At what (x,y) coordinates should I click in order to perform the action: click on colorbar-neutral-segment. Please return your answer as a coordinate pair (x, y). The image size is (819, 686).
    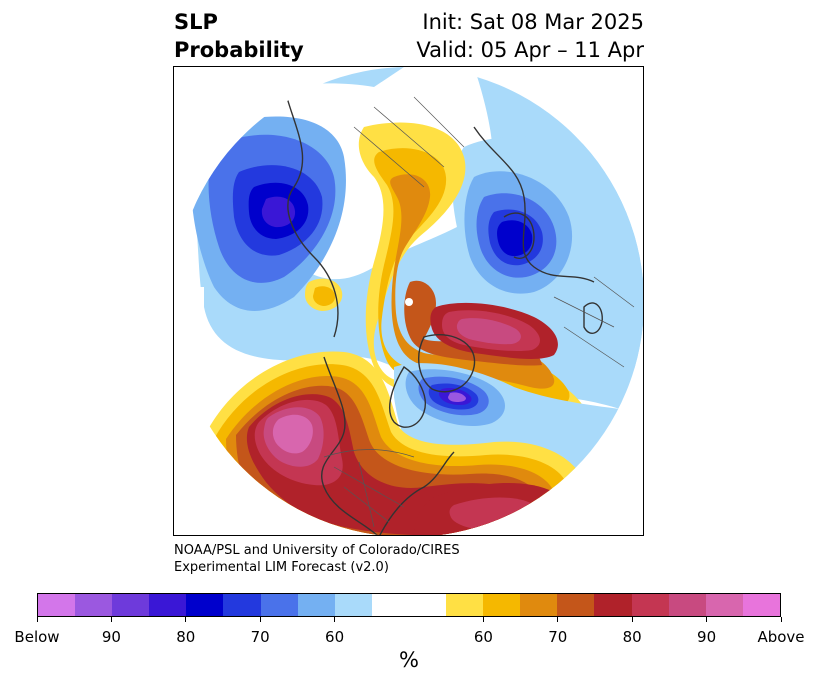
    Looking at the image, I should click on (409, 605).